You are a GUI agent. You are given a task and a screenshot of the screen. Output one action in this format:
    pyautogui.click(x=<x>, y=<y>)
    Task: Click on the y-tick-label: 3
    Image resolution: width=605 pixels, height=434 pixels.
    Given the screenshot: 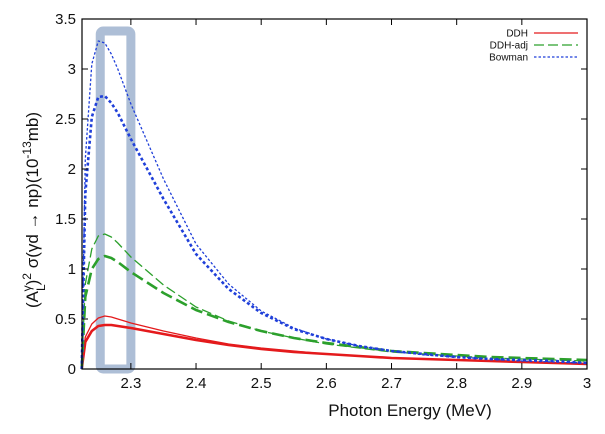 What is the action you would take?
    pyautogui.click(x=72, y=69)
    